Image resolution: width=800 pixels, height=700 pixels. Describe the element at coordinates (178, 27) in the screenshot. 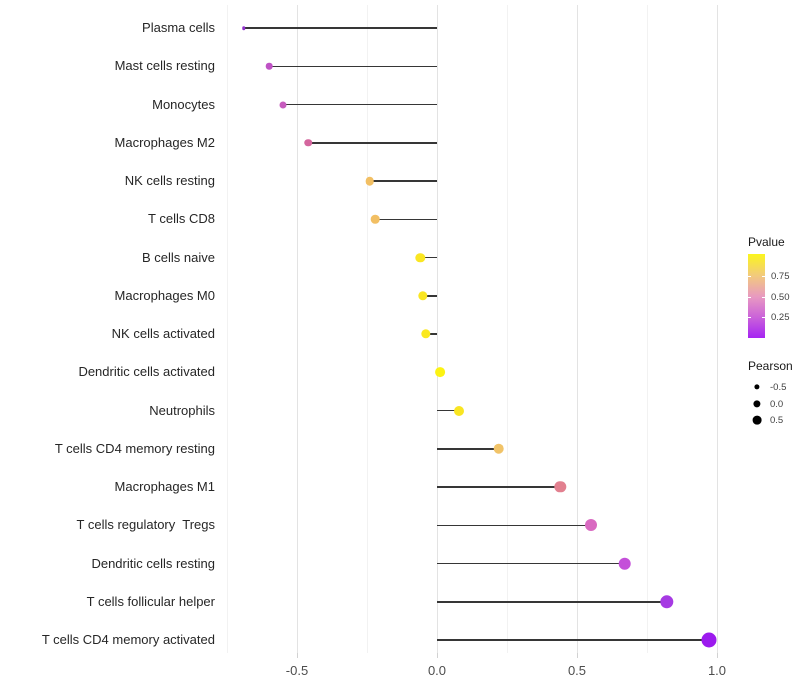

I see `row-label: Plasma cells` at that location.